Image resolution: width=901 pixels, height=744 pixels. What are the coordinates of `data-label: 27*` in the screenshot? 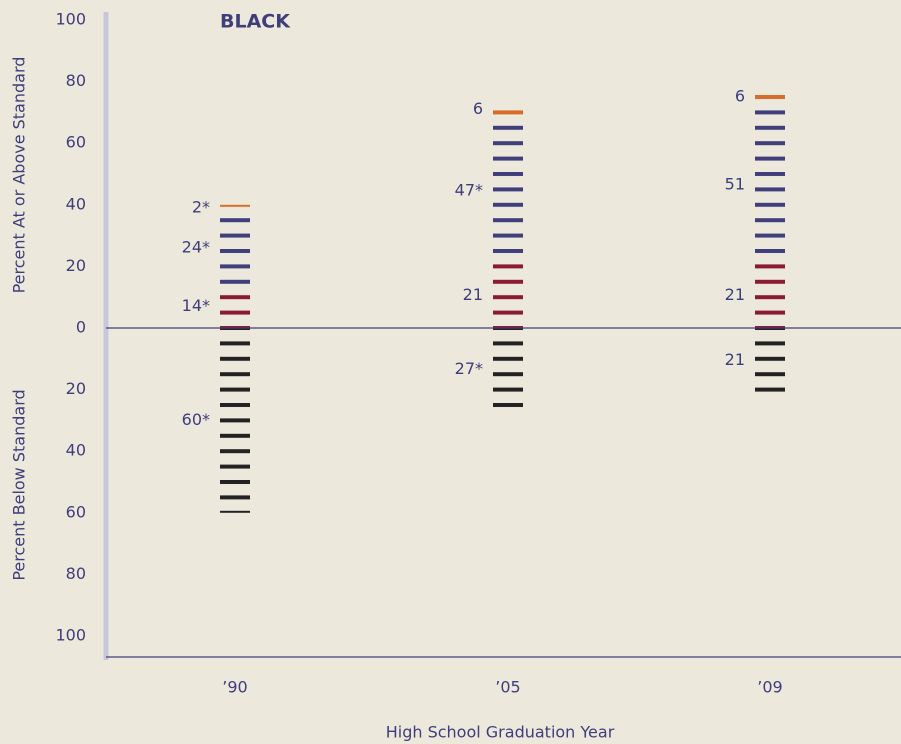 It's located at (469, 368).